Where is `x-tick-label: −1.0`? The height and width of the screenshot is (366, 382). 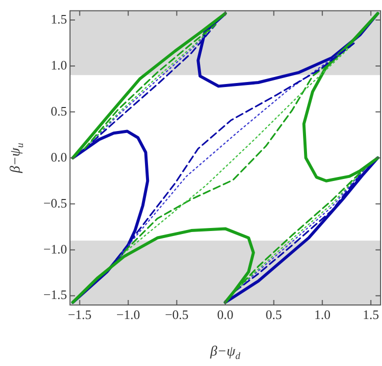
x-tick-label: −1.0 is located at coordinates (128, 314).